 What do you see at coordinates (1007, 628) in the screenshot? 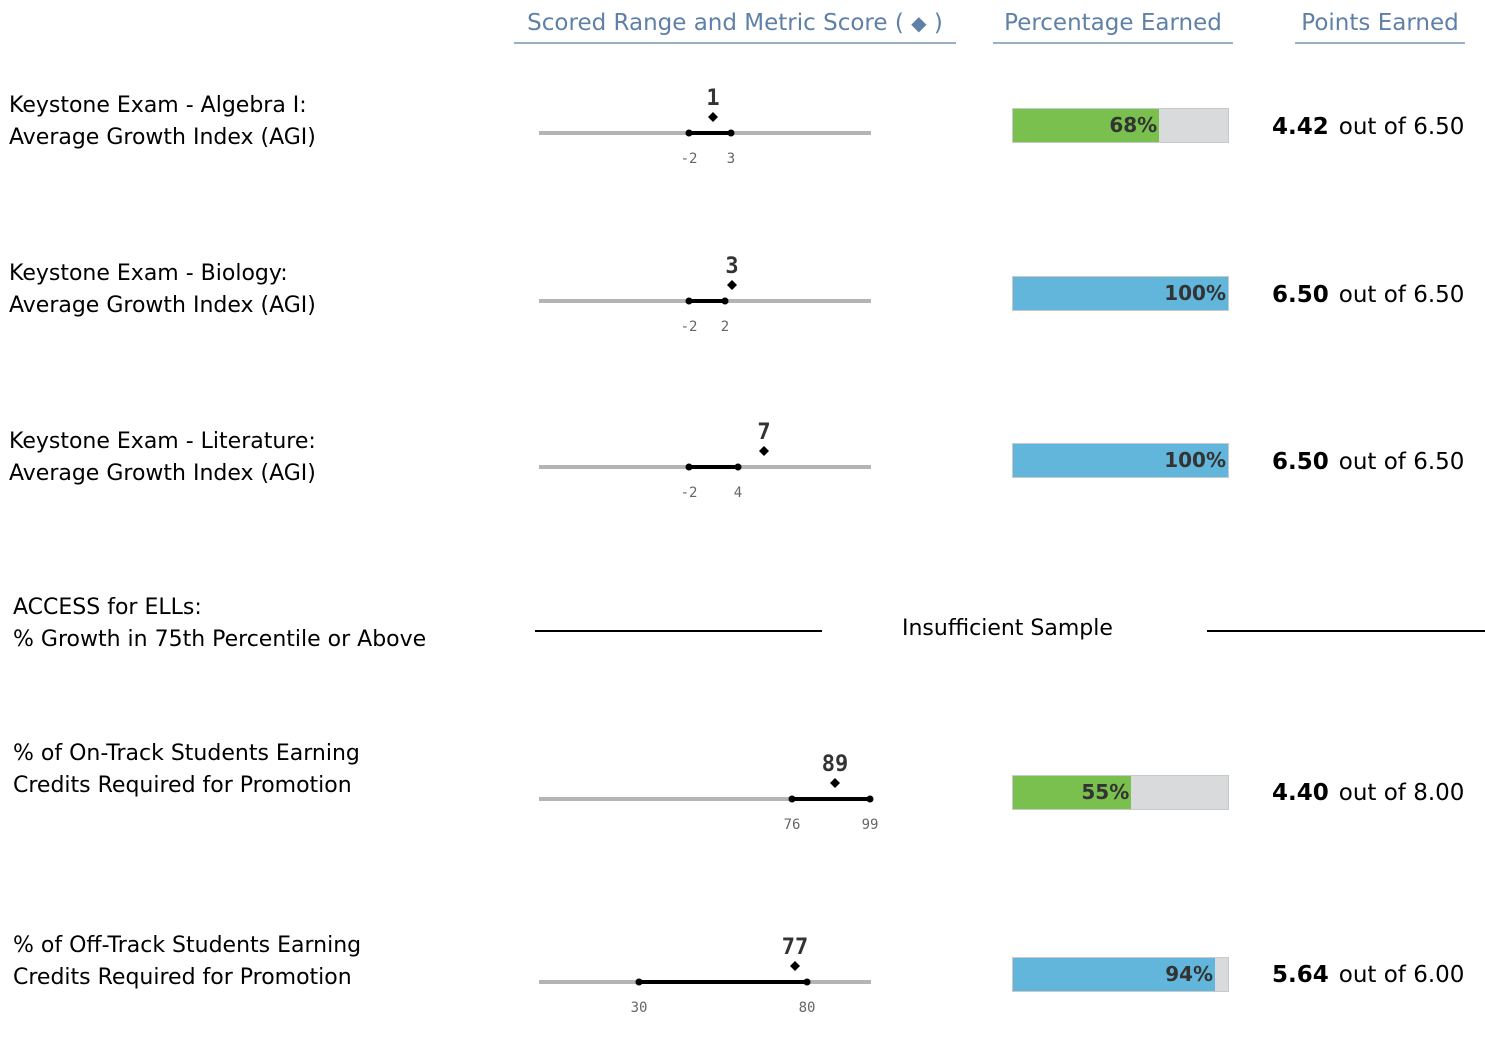
I see `insufficient-sample-text: Insufficient Sample` at bounding box center [1007, 628].